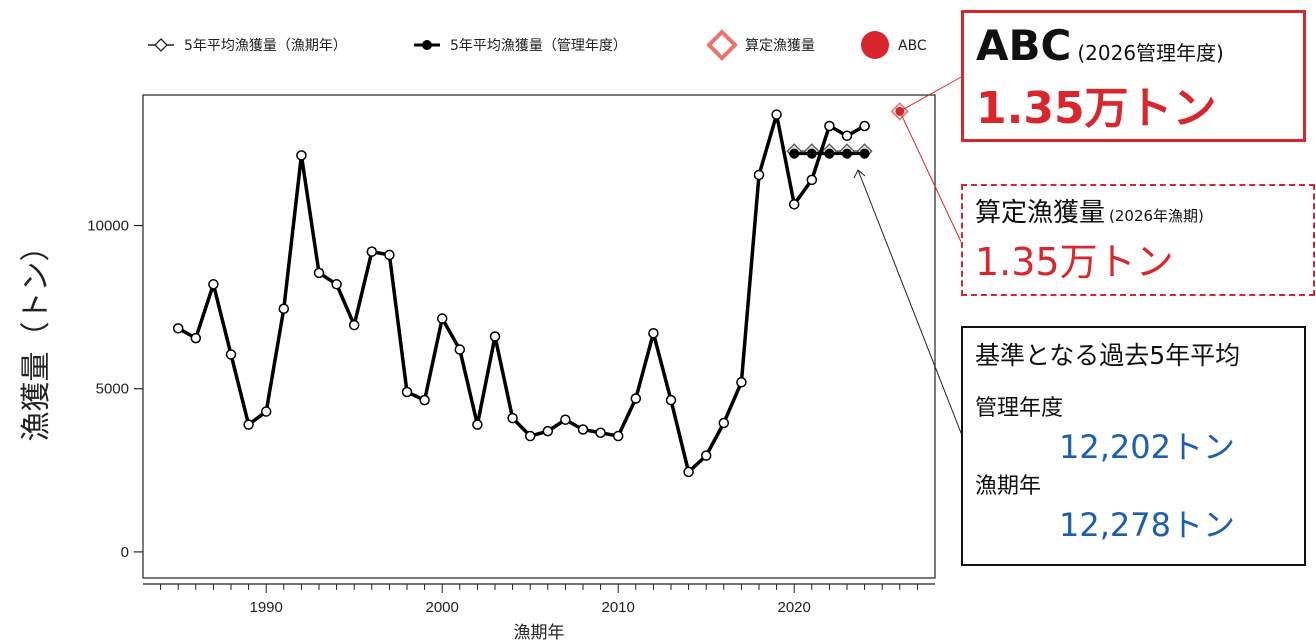 The height and width of the screenshot is (644, 1316). I want to click on abc-callout: ABC (2026管理年度) 1.35万トン, so click(1133, 76).